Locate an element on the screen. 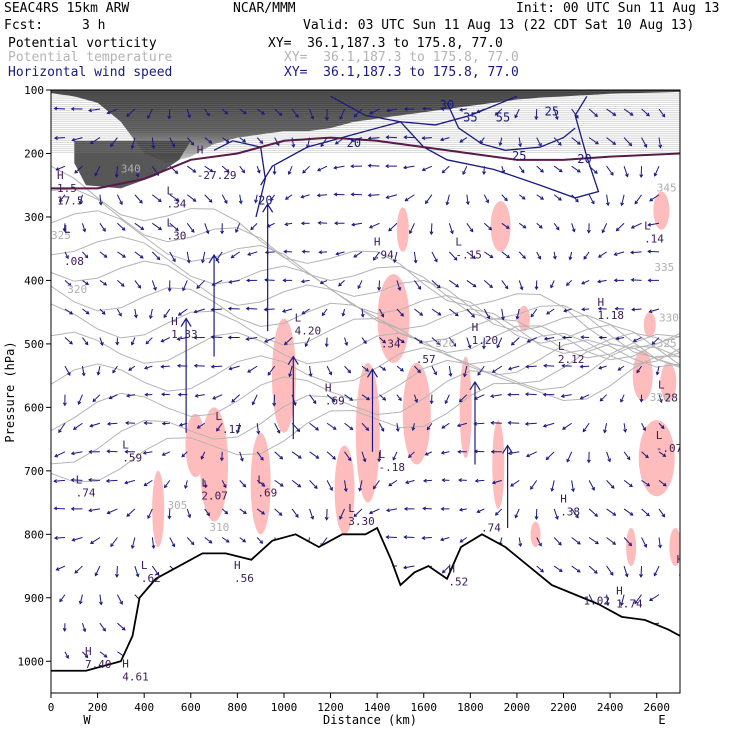  pv-extremum-type: L is located at coordinates (125, 445).